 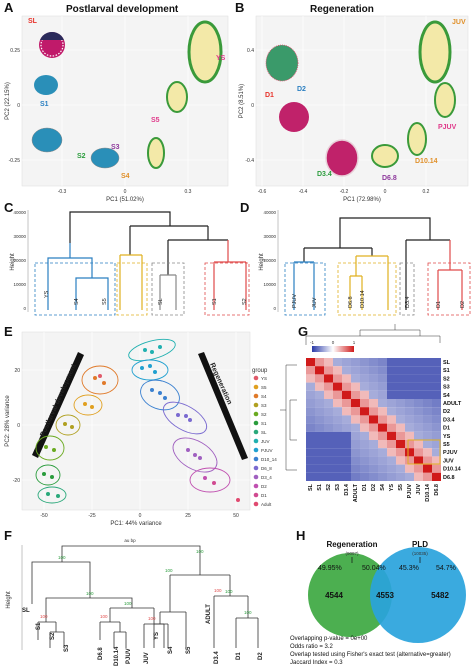 I want to click on heatmap-row-label: JUV, so click(x=448, y=461).